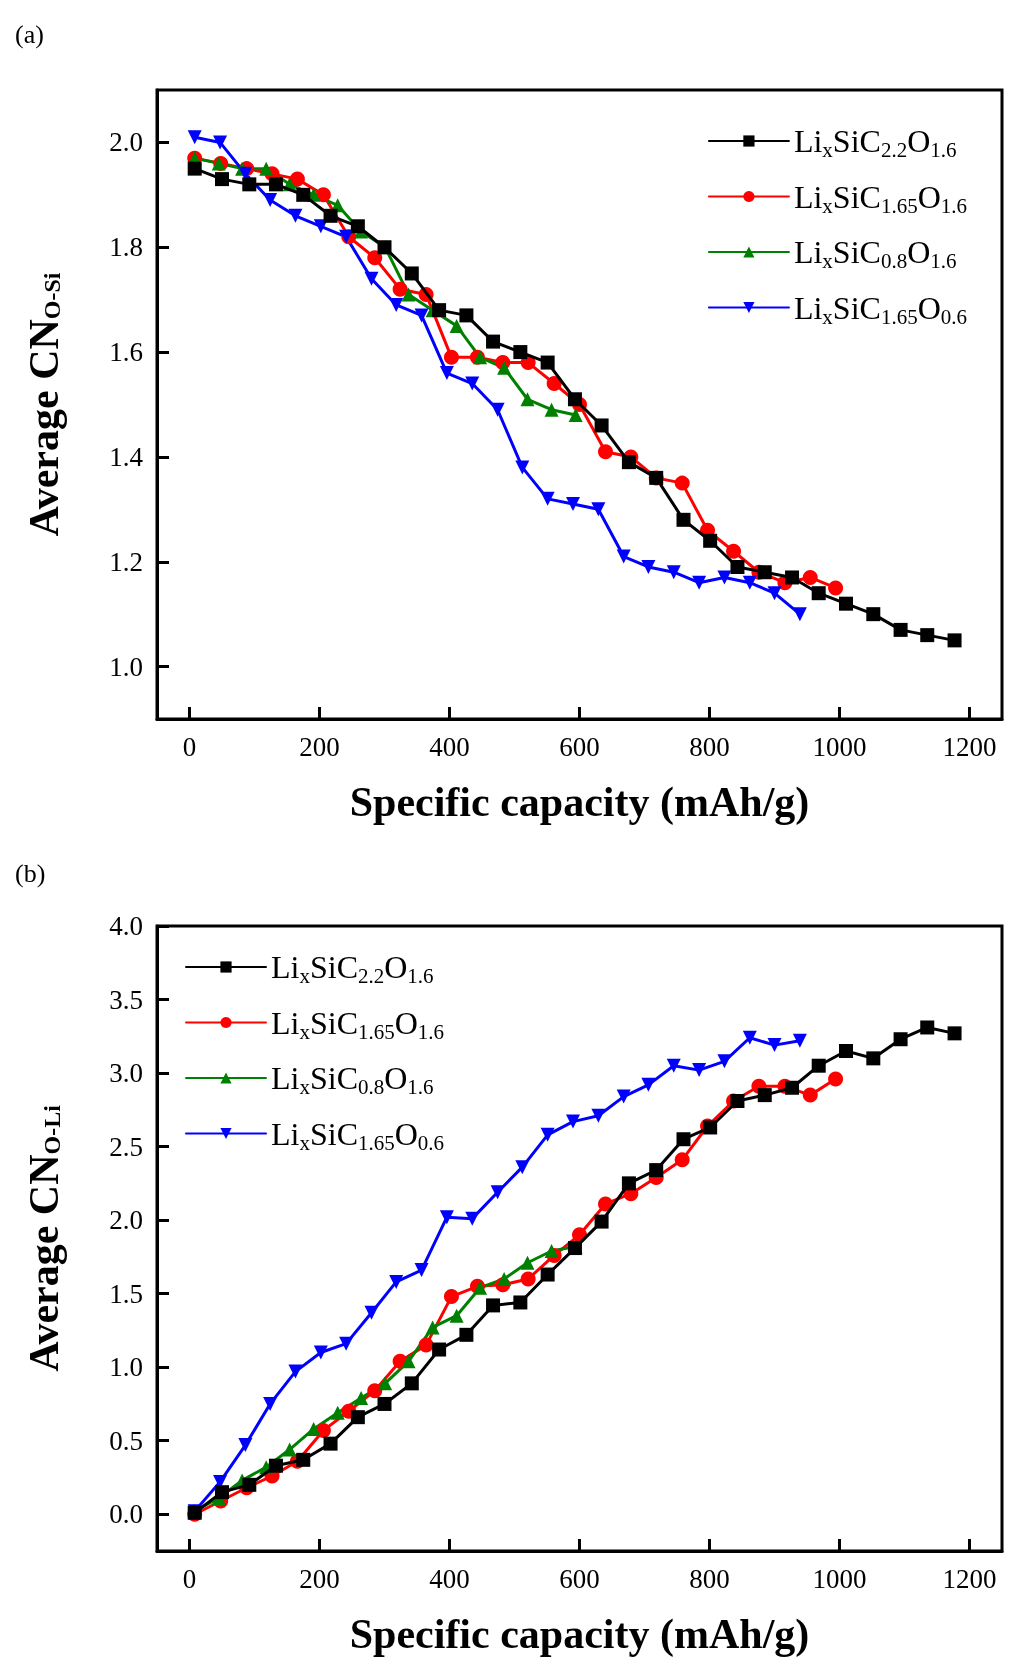  I want to click on chart-title: (a), so click(29, 34).